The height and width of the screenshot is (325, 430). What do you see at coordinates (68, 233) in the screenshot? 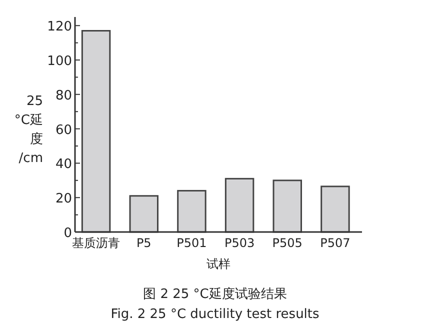
I see `y-tick-label: 0` at bounding box center [68, 233].